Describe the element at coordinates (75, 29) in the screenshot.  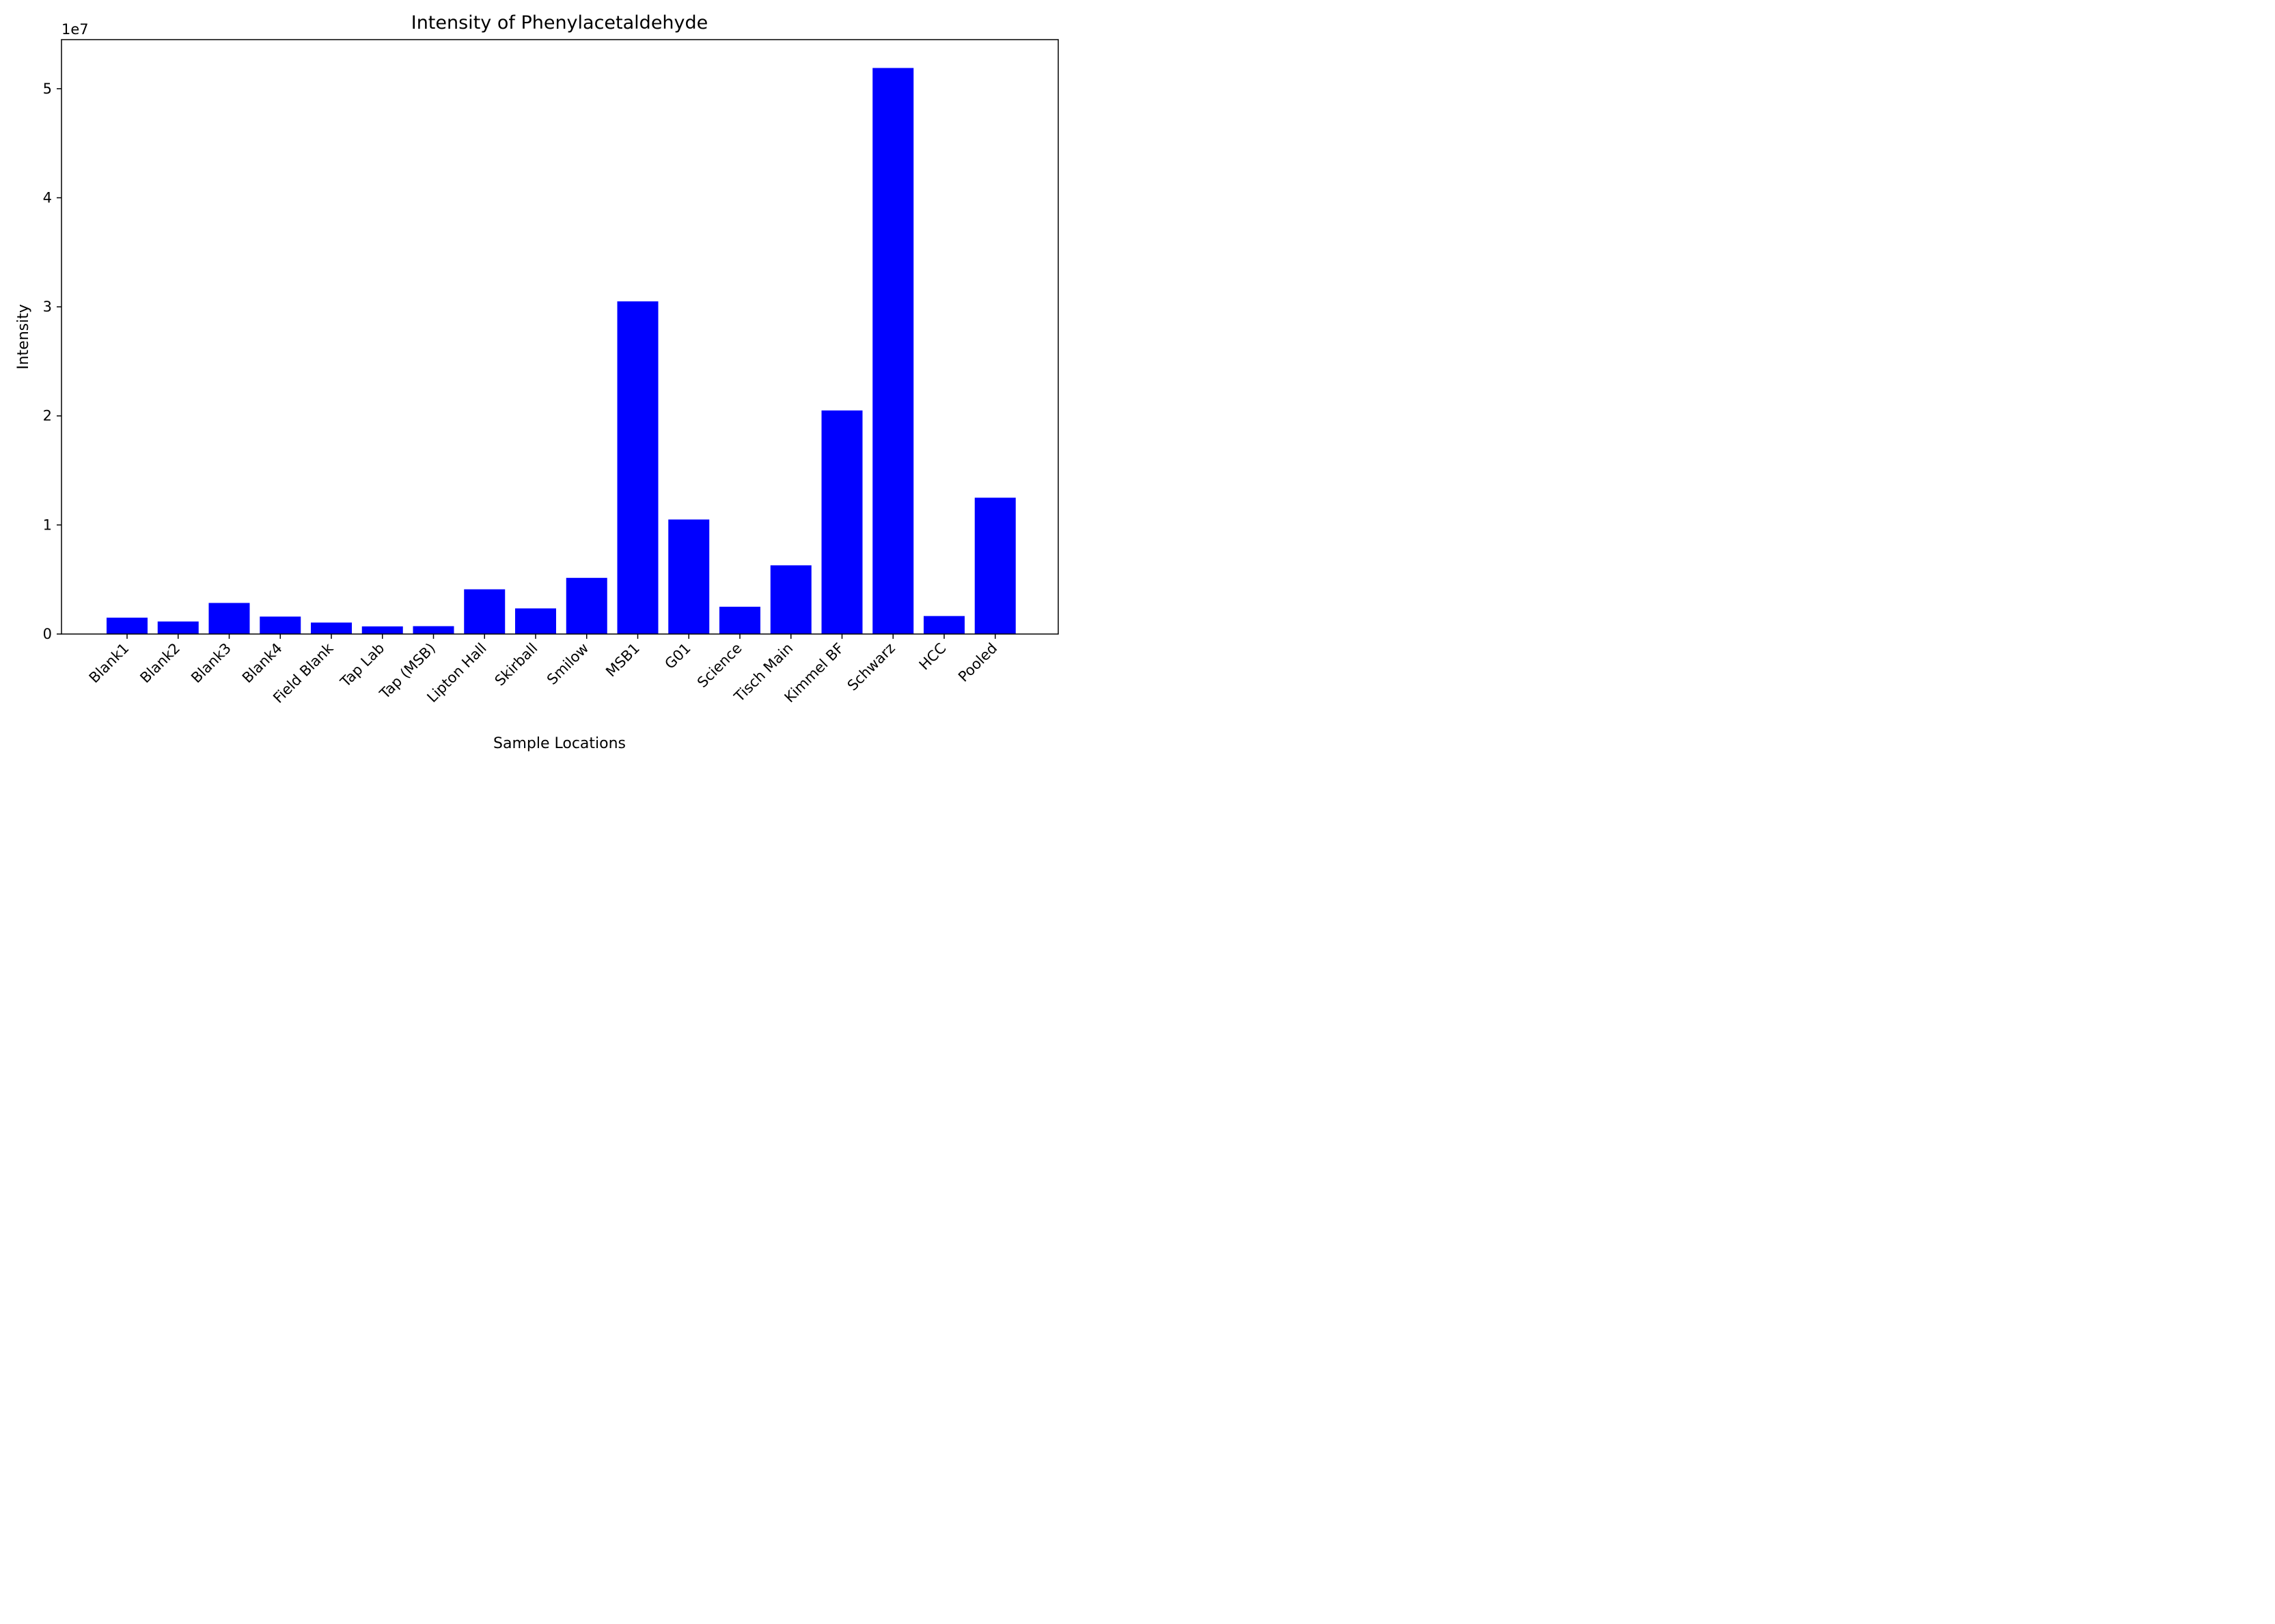
I see `y-axis-offset-label: 1e7` at that location.